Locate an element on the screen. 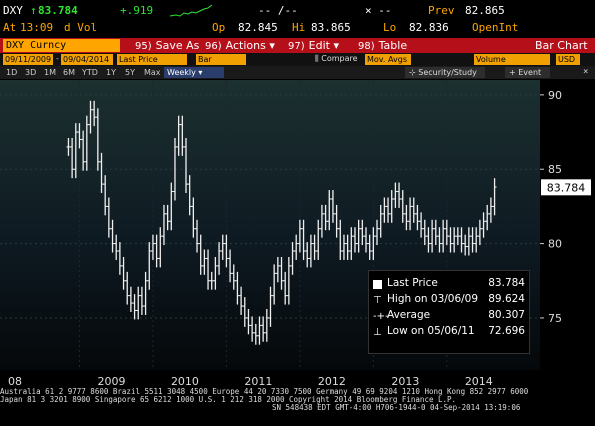  average-line-icon: -+- is located at coordinates (381, 316).